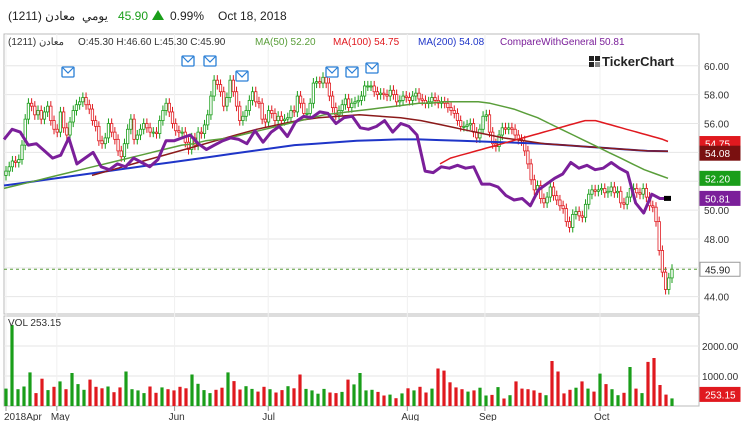  I want to click on value-marker: 50.81, so click(720, 198).